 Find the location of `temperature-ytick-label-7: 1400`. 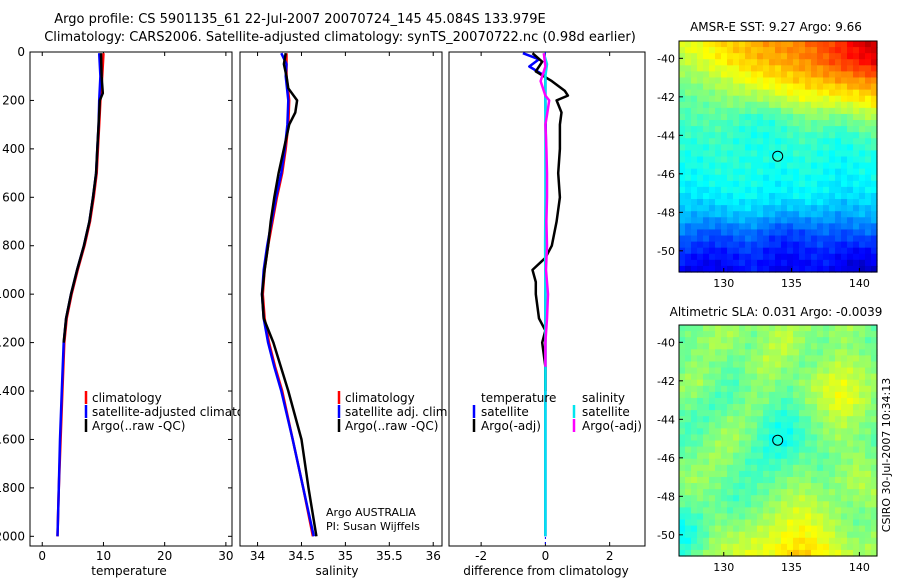

temperature-ytick-label-7: 1400 is located at coordinates (12, 391).